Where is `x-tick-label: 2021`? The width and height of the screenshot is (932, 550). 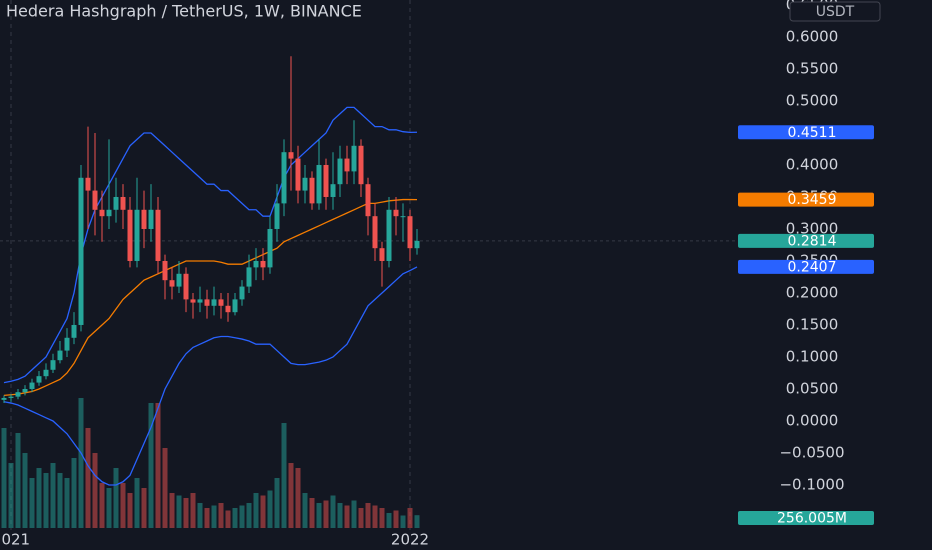
x-tick-label: 2021 is located at coordinates (15, 540).